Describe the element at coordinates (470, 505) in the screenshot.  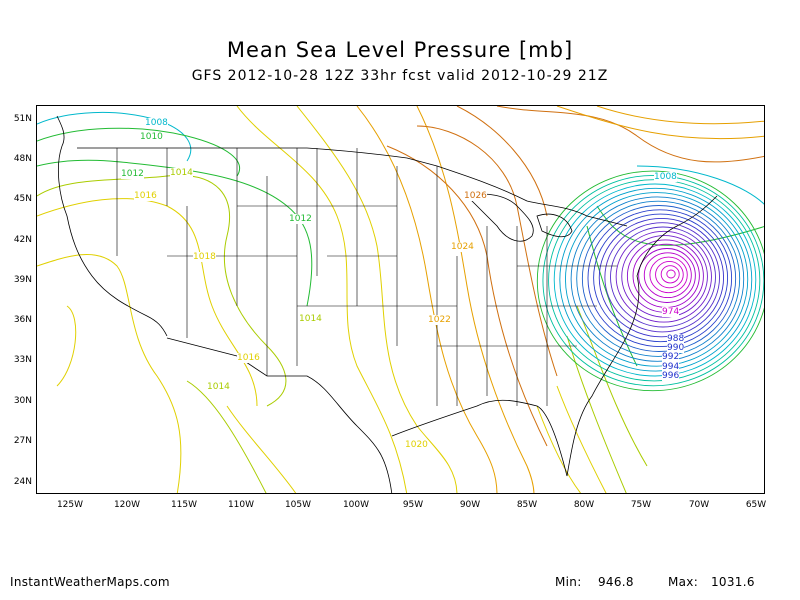
I see `lon-tick-label: 90W` at that location.